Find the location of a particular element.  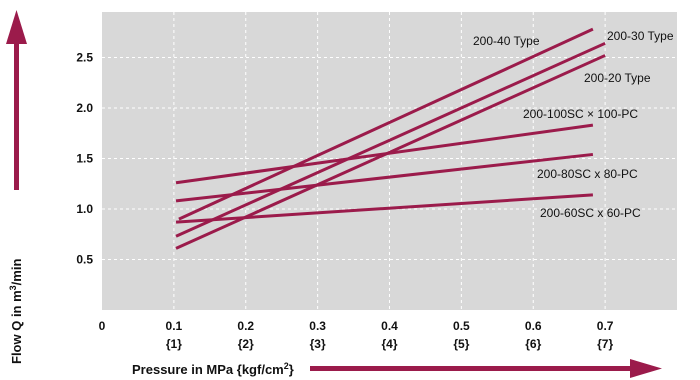

x-tick-sublabel-7: {7} is located at coordinates (605, 344).